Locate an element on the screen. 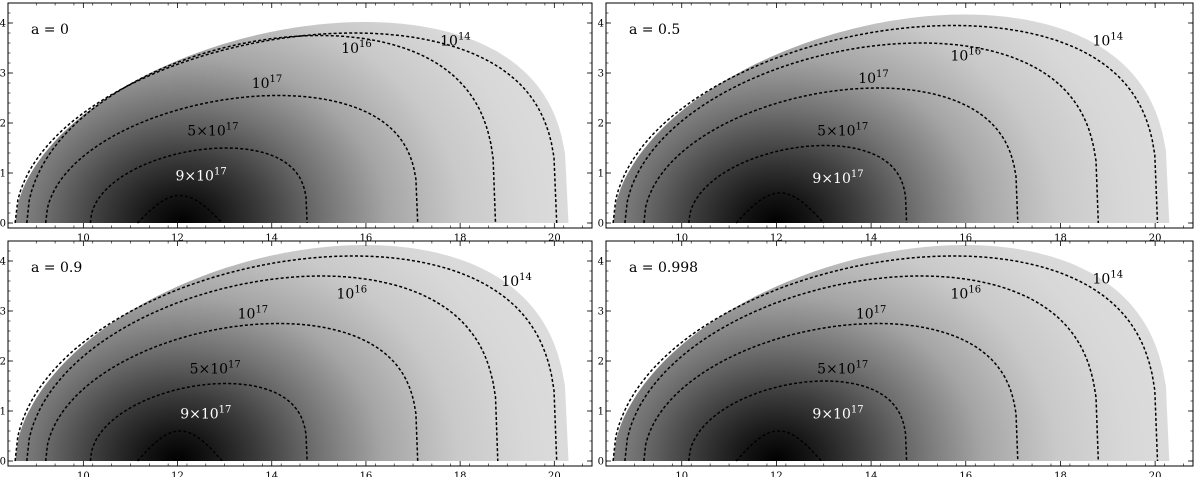  panel-label: a = 0.5 is located at coordinates (654, 30).